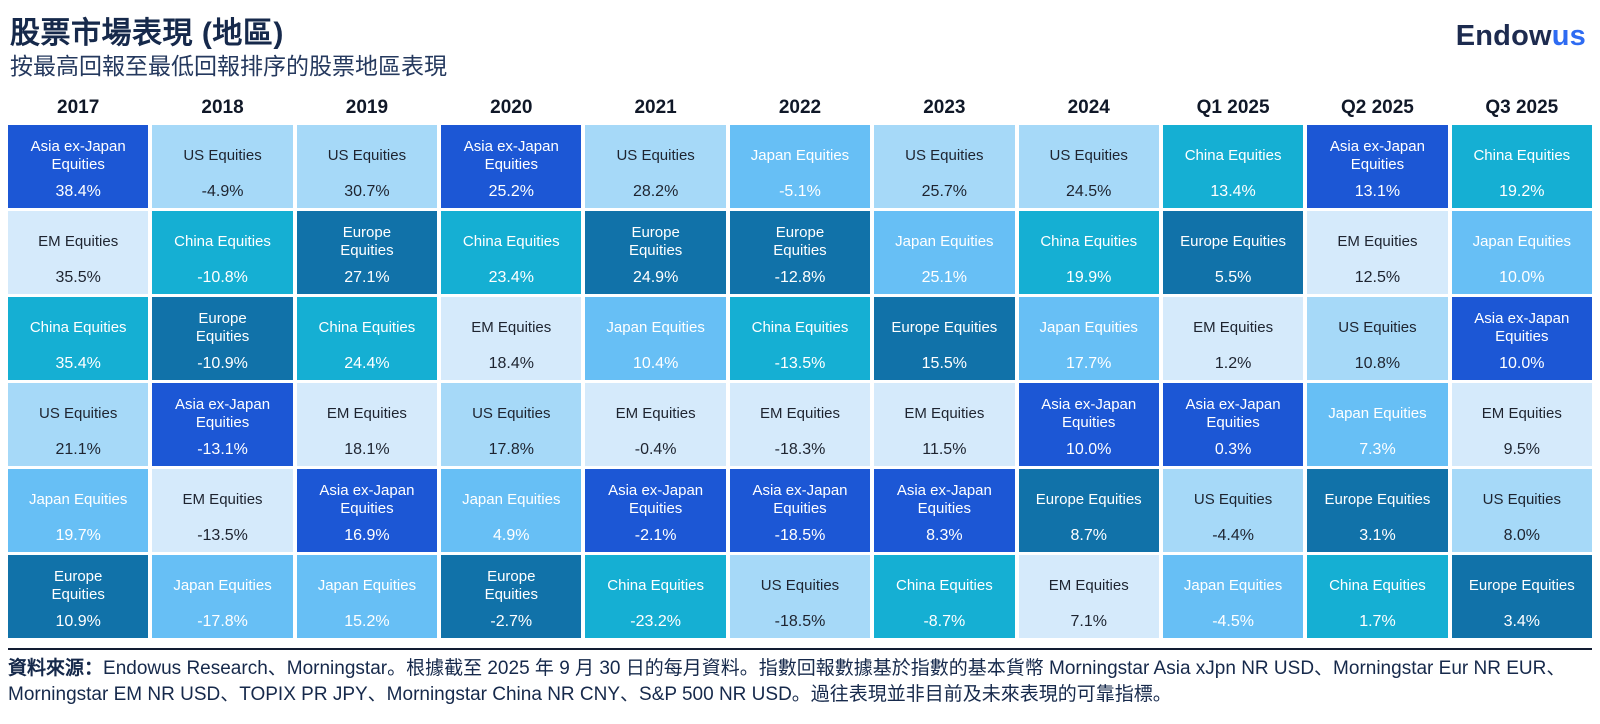 This screenshot has height=724, width=1600. Describe the element at coordinates (1522, 107) in the screenshot. I see `column-header: Q3 2025` at that location.